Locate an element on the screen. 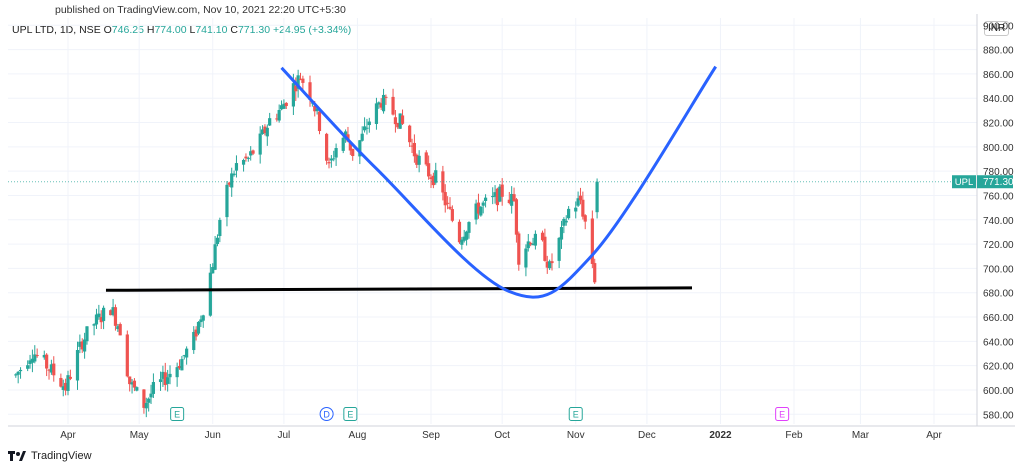 The width and height of the screenshot is (1022, 468). open-value: 746.25 is located at coordinates (127, 30).